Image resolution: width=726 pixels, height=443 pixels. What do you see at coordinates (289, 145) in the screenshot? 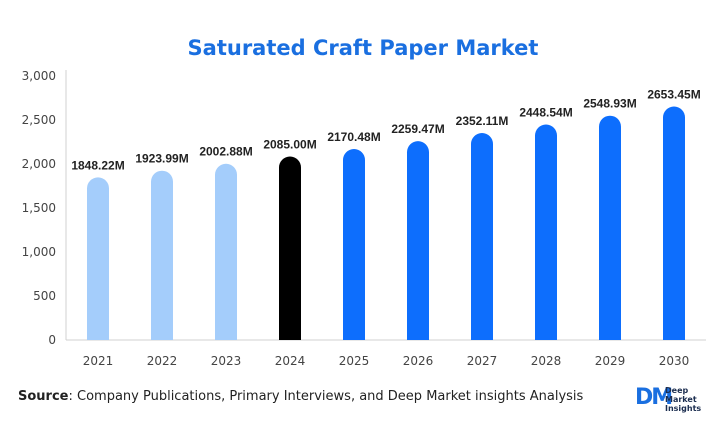
I see `data-label: 2085.00M` at bounding box center [289, 145].